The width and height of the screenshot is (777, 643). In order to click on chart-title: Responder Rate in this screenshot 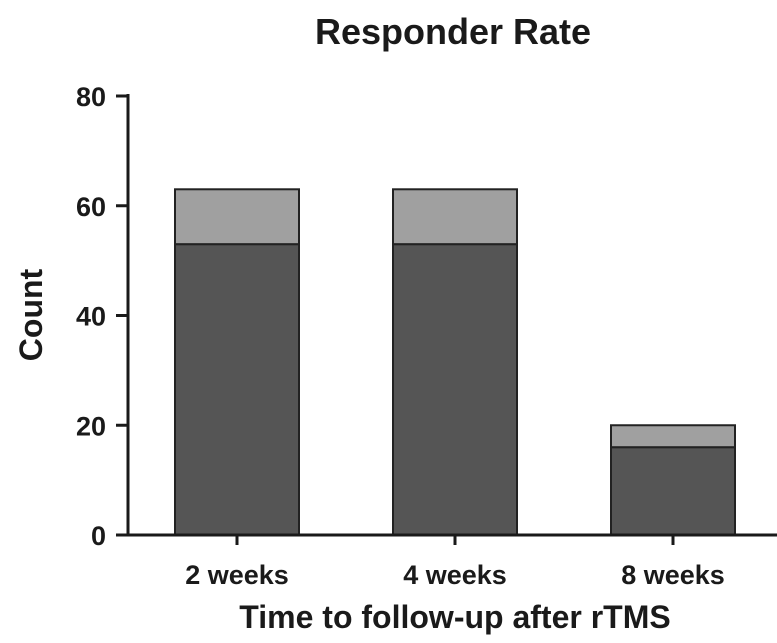, I will do `click(453, 31)`.